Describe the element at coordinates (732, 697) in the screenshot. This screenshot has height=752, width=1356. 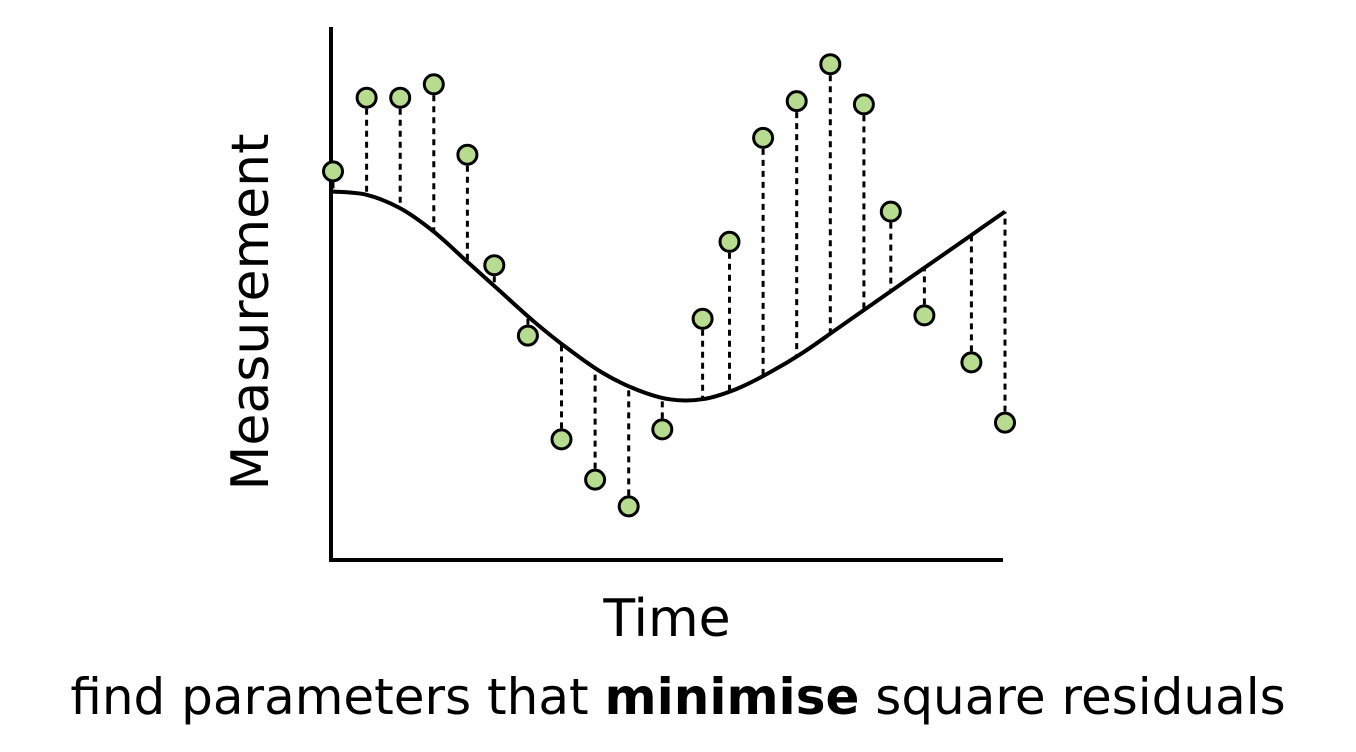
I see `caption-emphasis: minimise` at that location.